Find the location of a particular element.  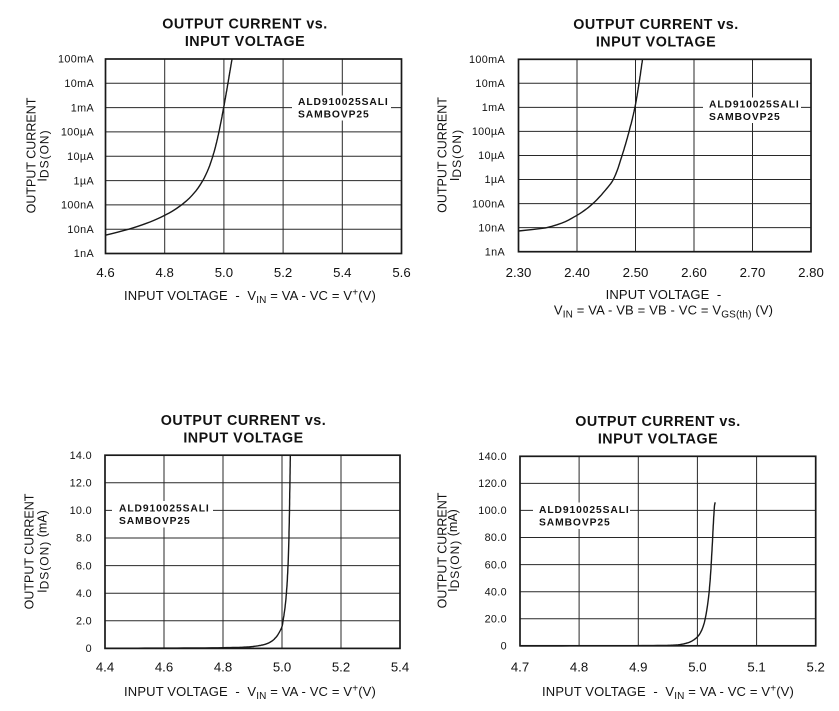

svg-text: 2.30 is located at coordinates (519, 272).